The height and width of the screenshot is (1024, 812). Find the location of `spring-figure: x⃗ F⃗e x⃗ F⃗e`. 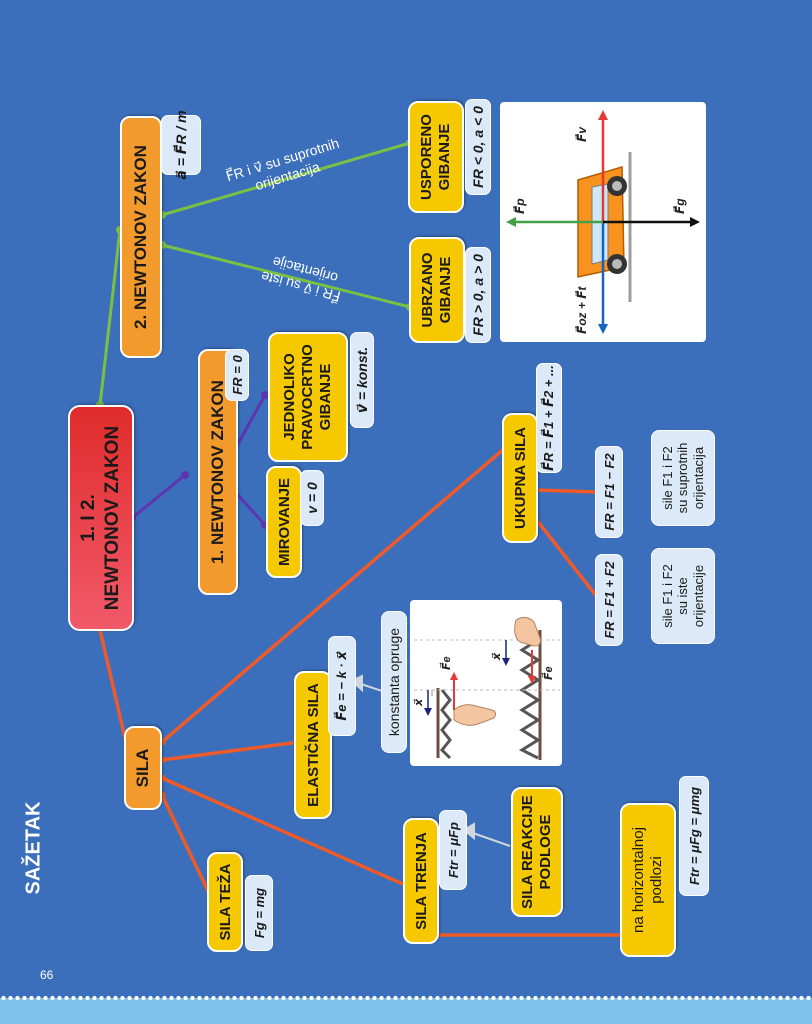

spring-figure: x⃗ F⃗e x⃗ F⃗e is located at coordinates (486, 683).